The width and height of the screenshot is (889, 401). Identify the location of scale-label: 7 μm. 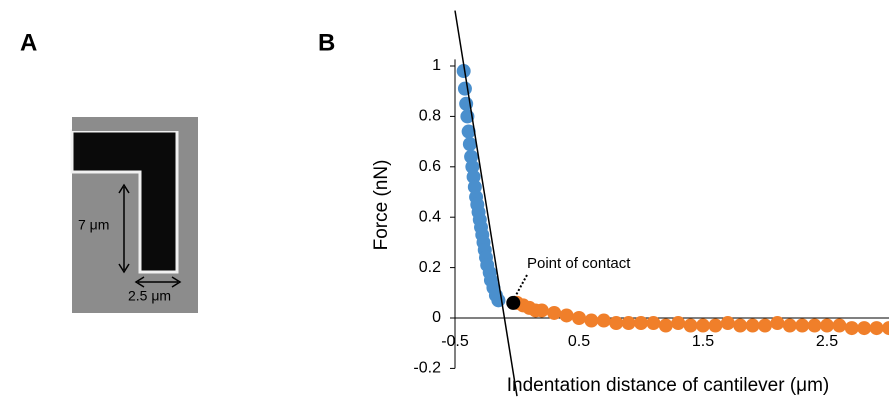
(93, 225).